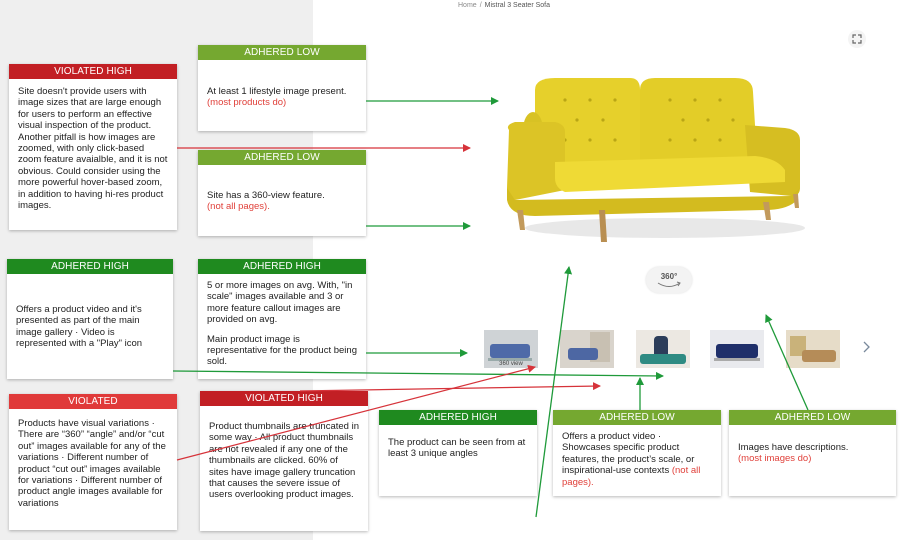  I want to click on gallery-next-button, so click(866, 348).